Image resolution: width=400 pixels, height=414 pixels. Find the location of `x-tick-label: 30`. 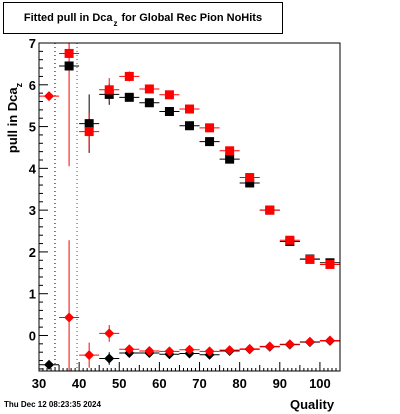

x-tick-label: 30 is located at coordinates (39, 383).